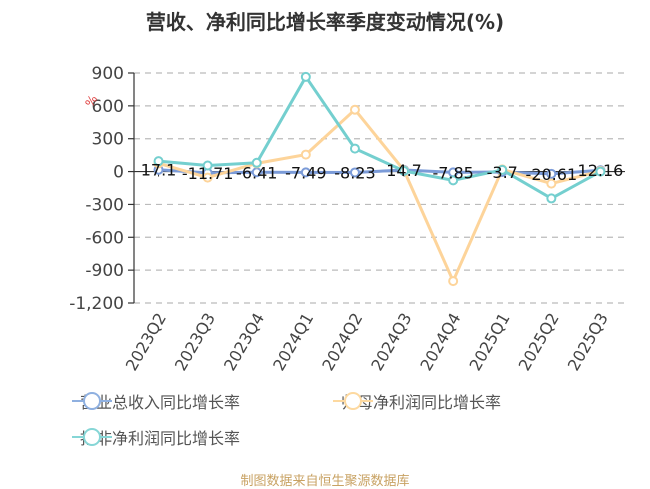 This screenshot has height=489, width=650. I want to click on x-tick-label: 2024Q3, so click(391, 342).